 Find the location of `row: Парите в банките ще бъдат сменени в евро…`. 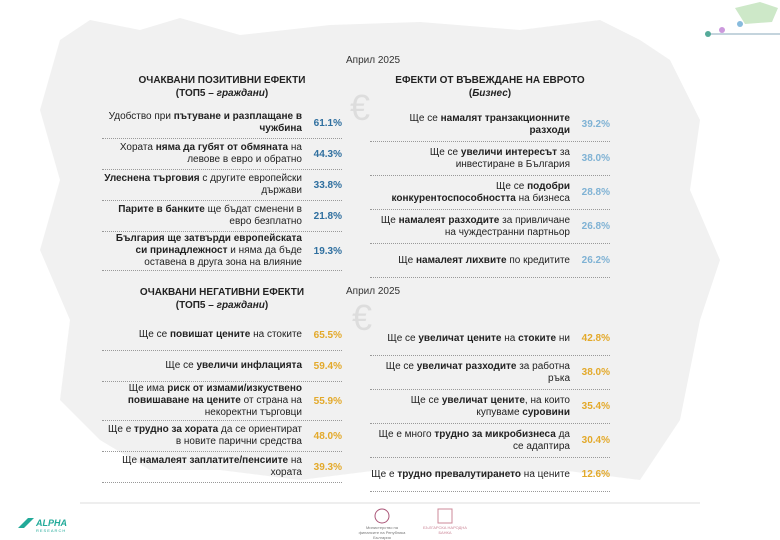

row: Парите в банките ще бъдат сменени в евро… is located at coordinates (222, 216).